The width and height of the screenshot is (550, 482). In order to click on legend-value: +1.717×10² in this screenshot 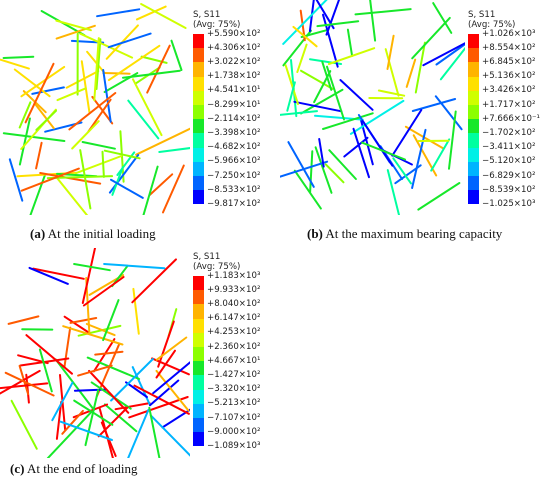, I will do `click(509, 104)`.